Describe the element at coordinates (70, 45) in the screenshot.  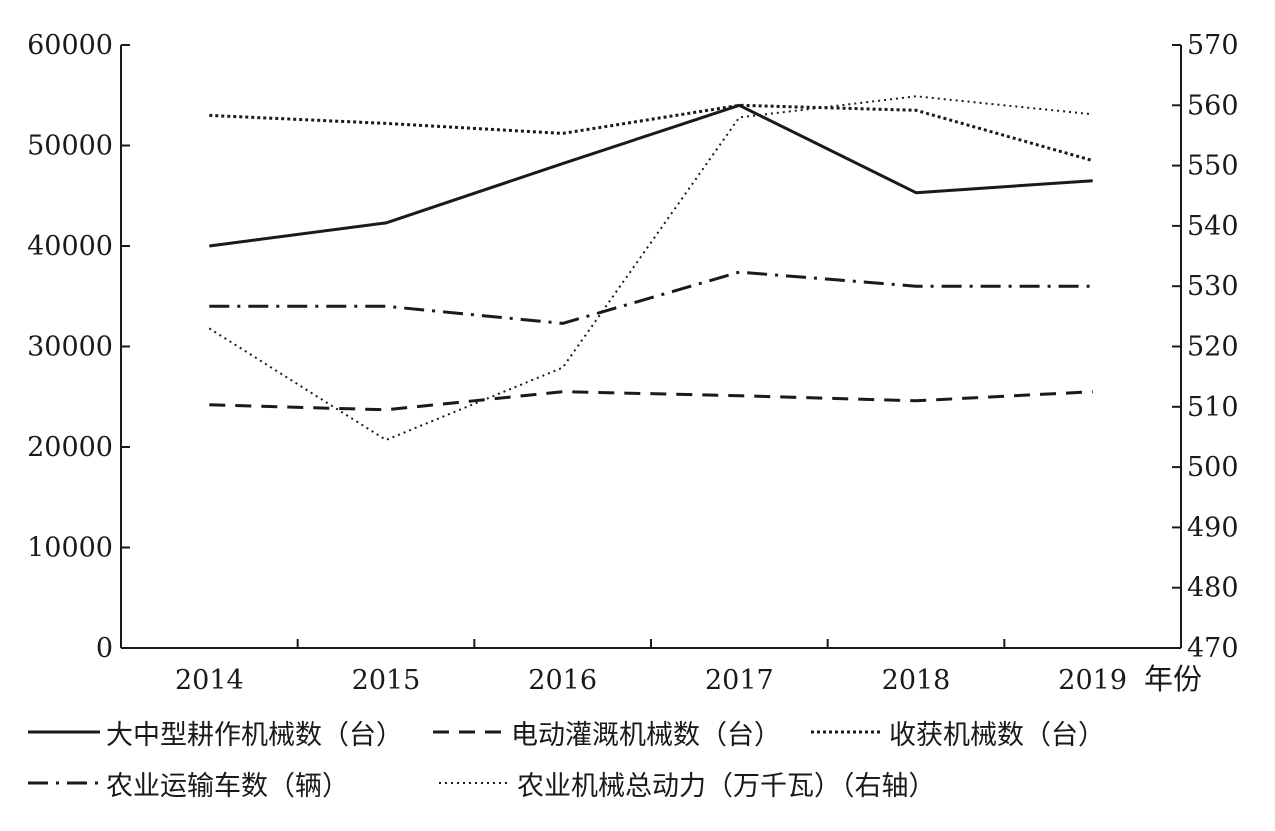
I see `left-tick-label: 60000` at that location.